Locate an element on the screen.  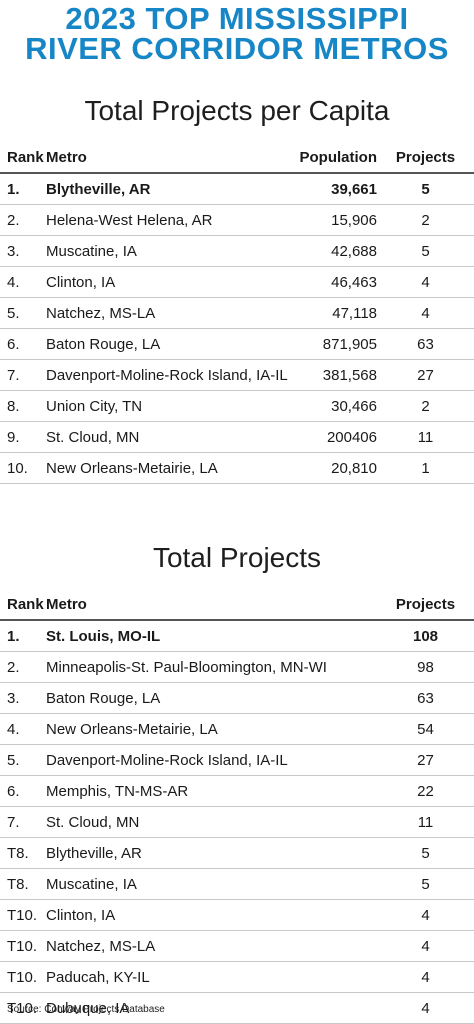
rank-cell: 2. is located at coordinates (23, 220).